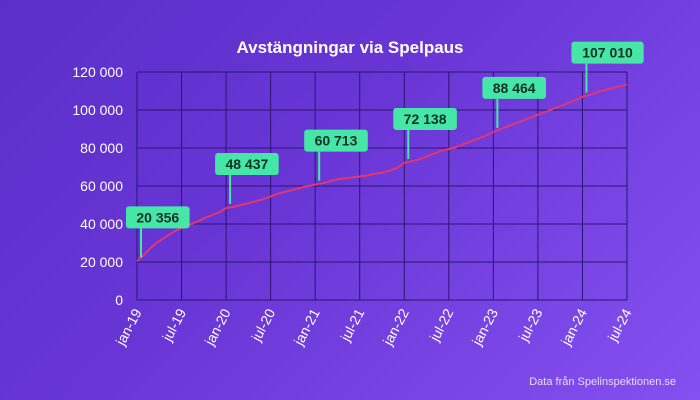  Describe the element at coordinates (101, 262) in the screenshot. I see `y-tick-label: 20 000` at that location.